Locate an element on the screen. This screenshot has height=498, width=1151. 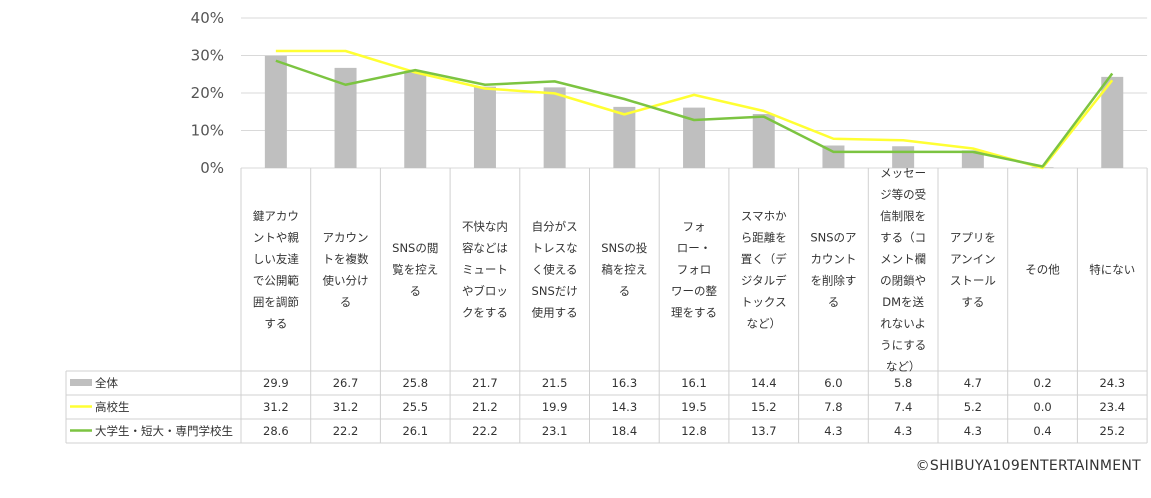
table-cell: 29.9 is located at coordinates (276, 383).